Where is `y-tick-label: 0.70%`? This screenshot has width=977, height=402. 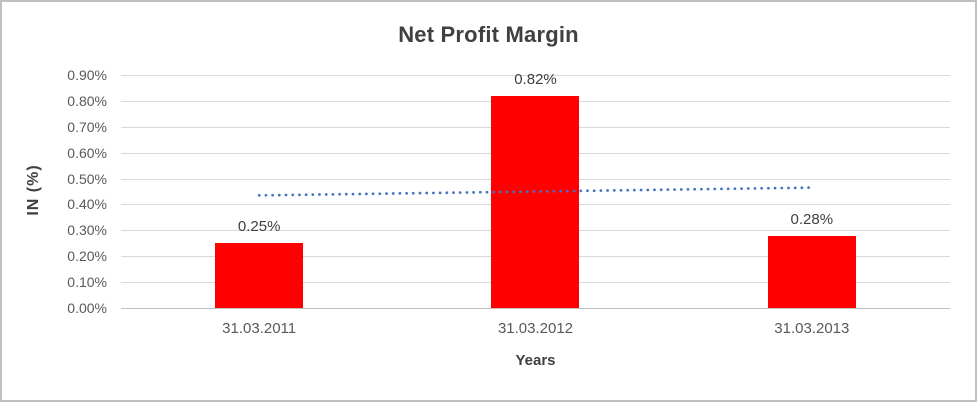
y-tick-label: 0.70% is located at coordinates (87, 126).